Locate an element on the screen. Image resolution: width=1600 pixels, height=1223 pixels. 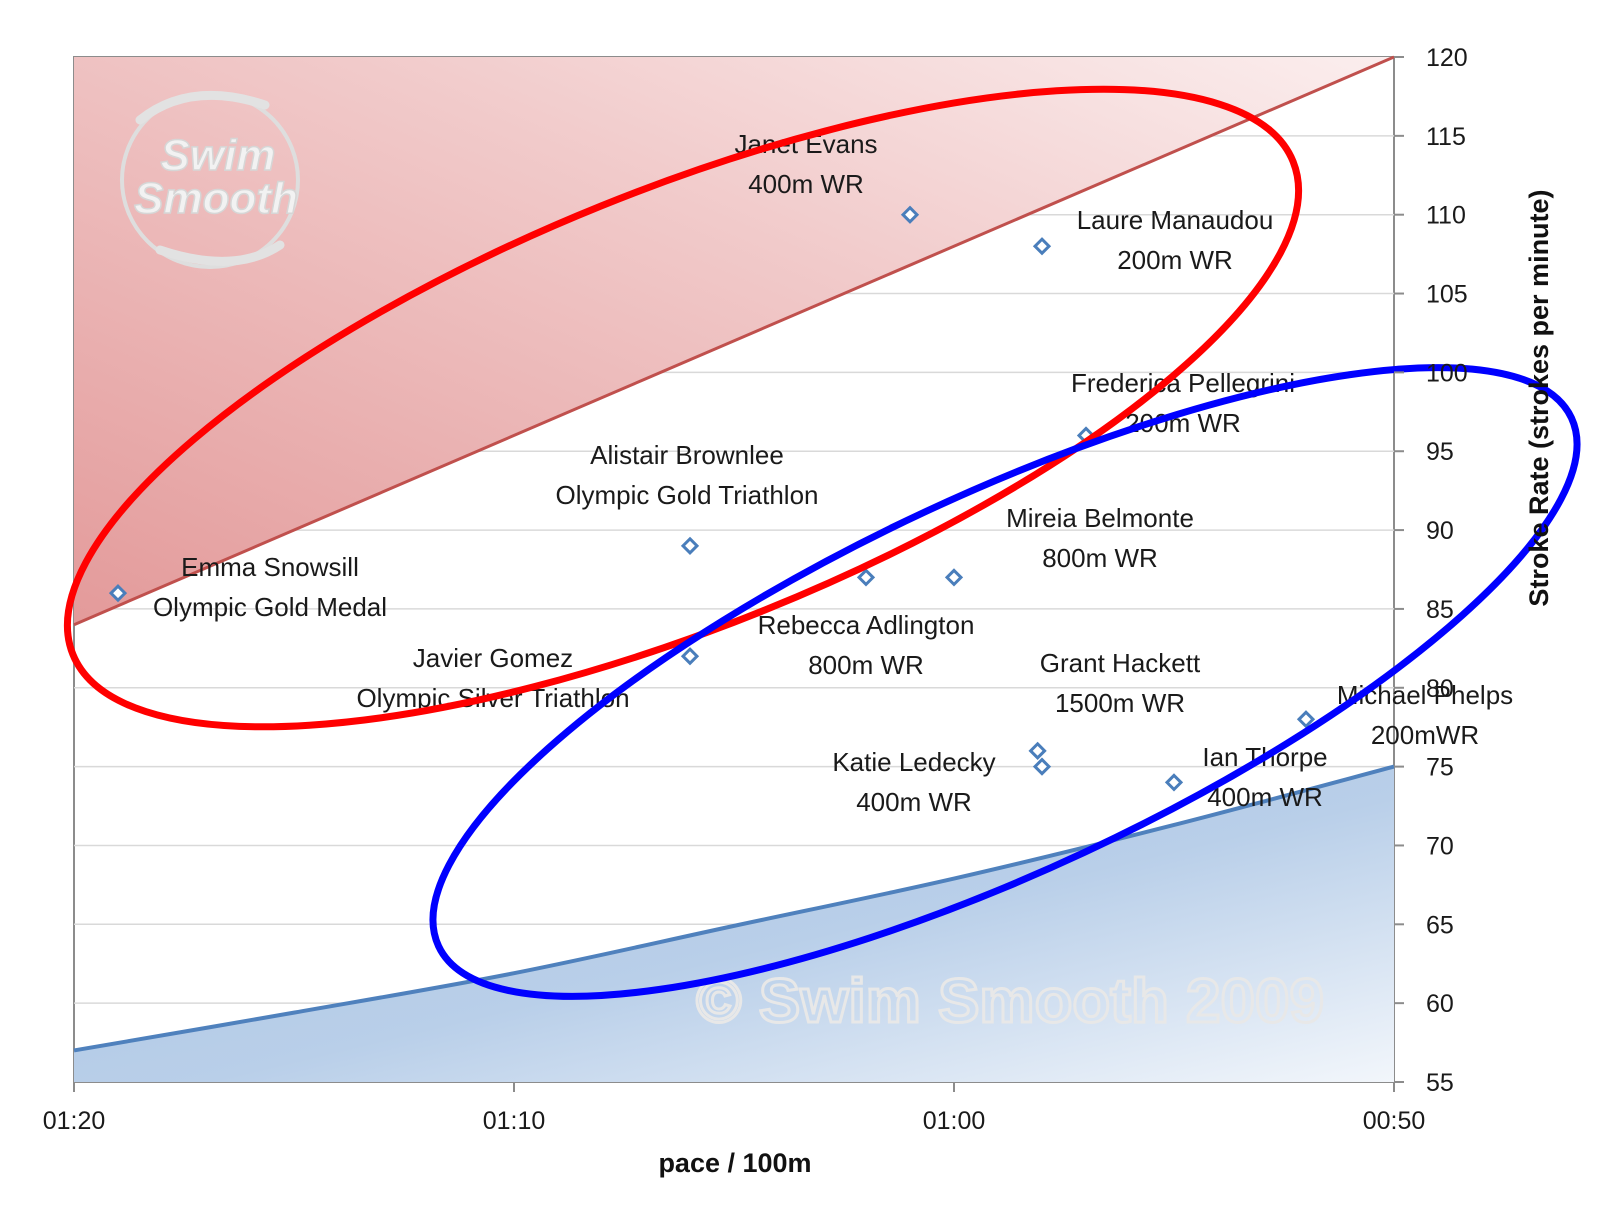
svg-text: Swim is located at coordinates (218, 155).